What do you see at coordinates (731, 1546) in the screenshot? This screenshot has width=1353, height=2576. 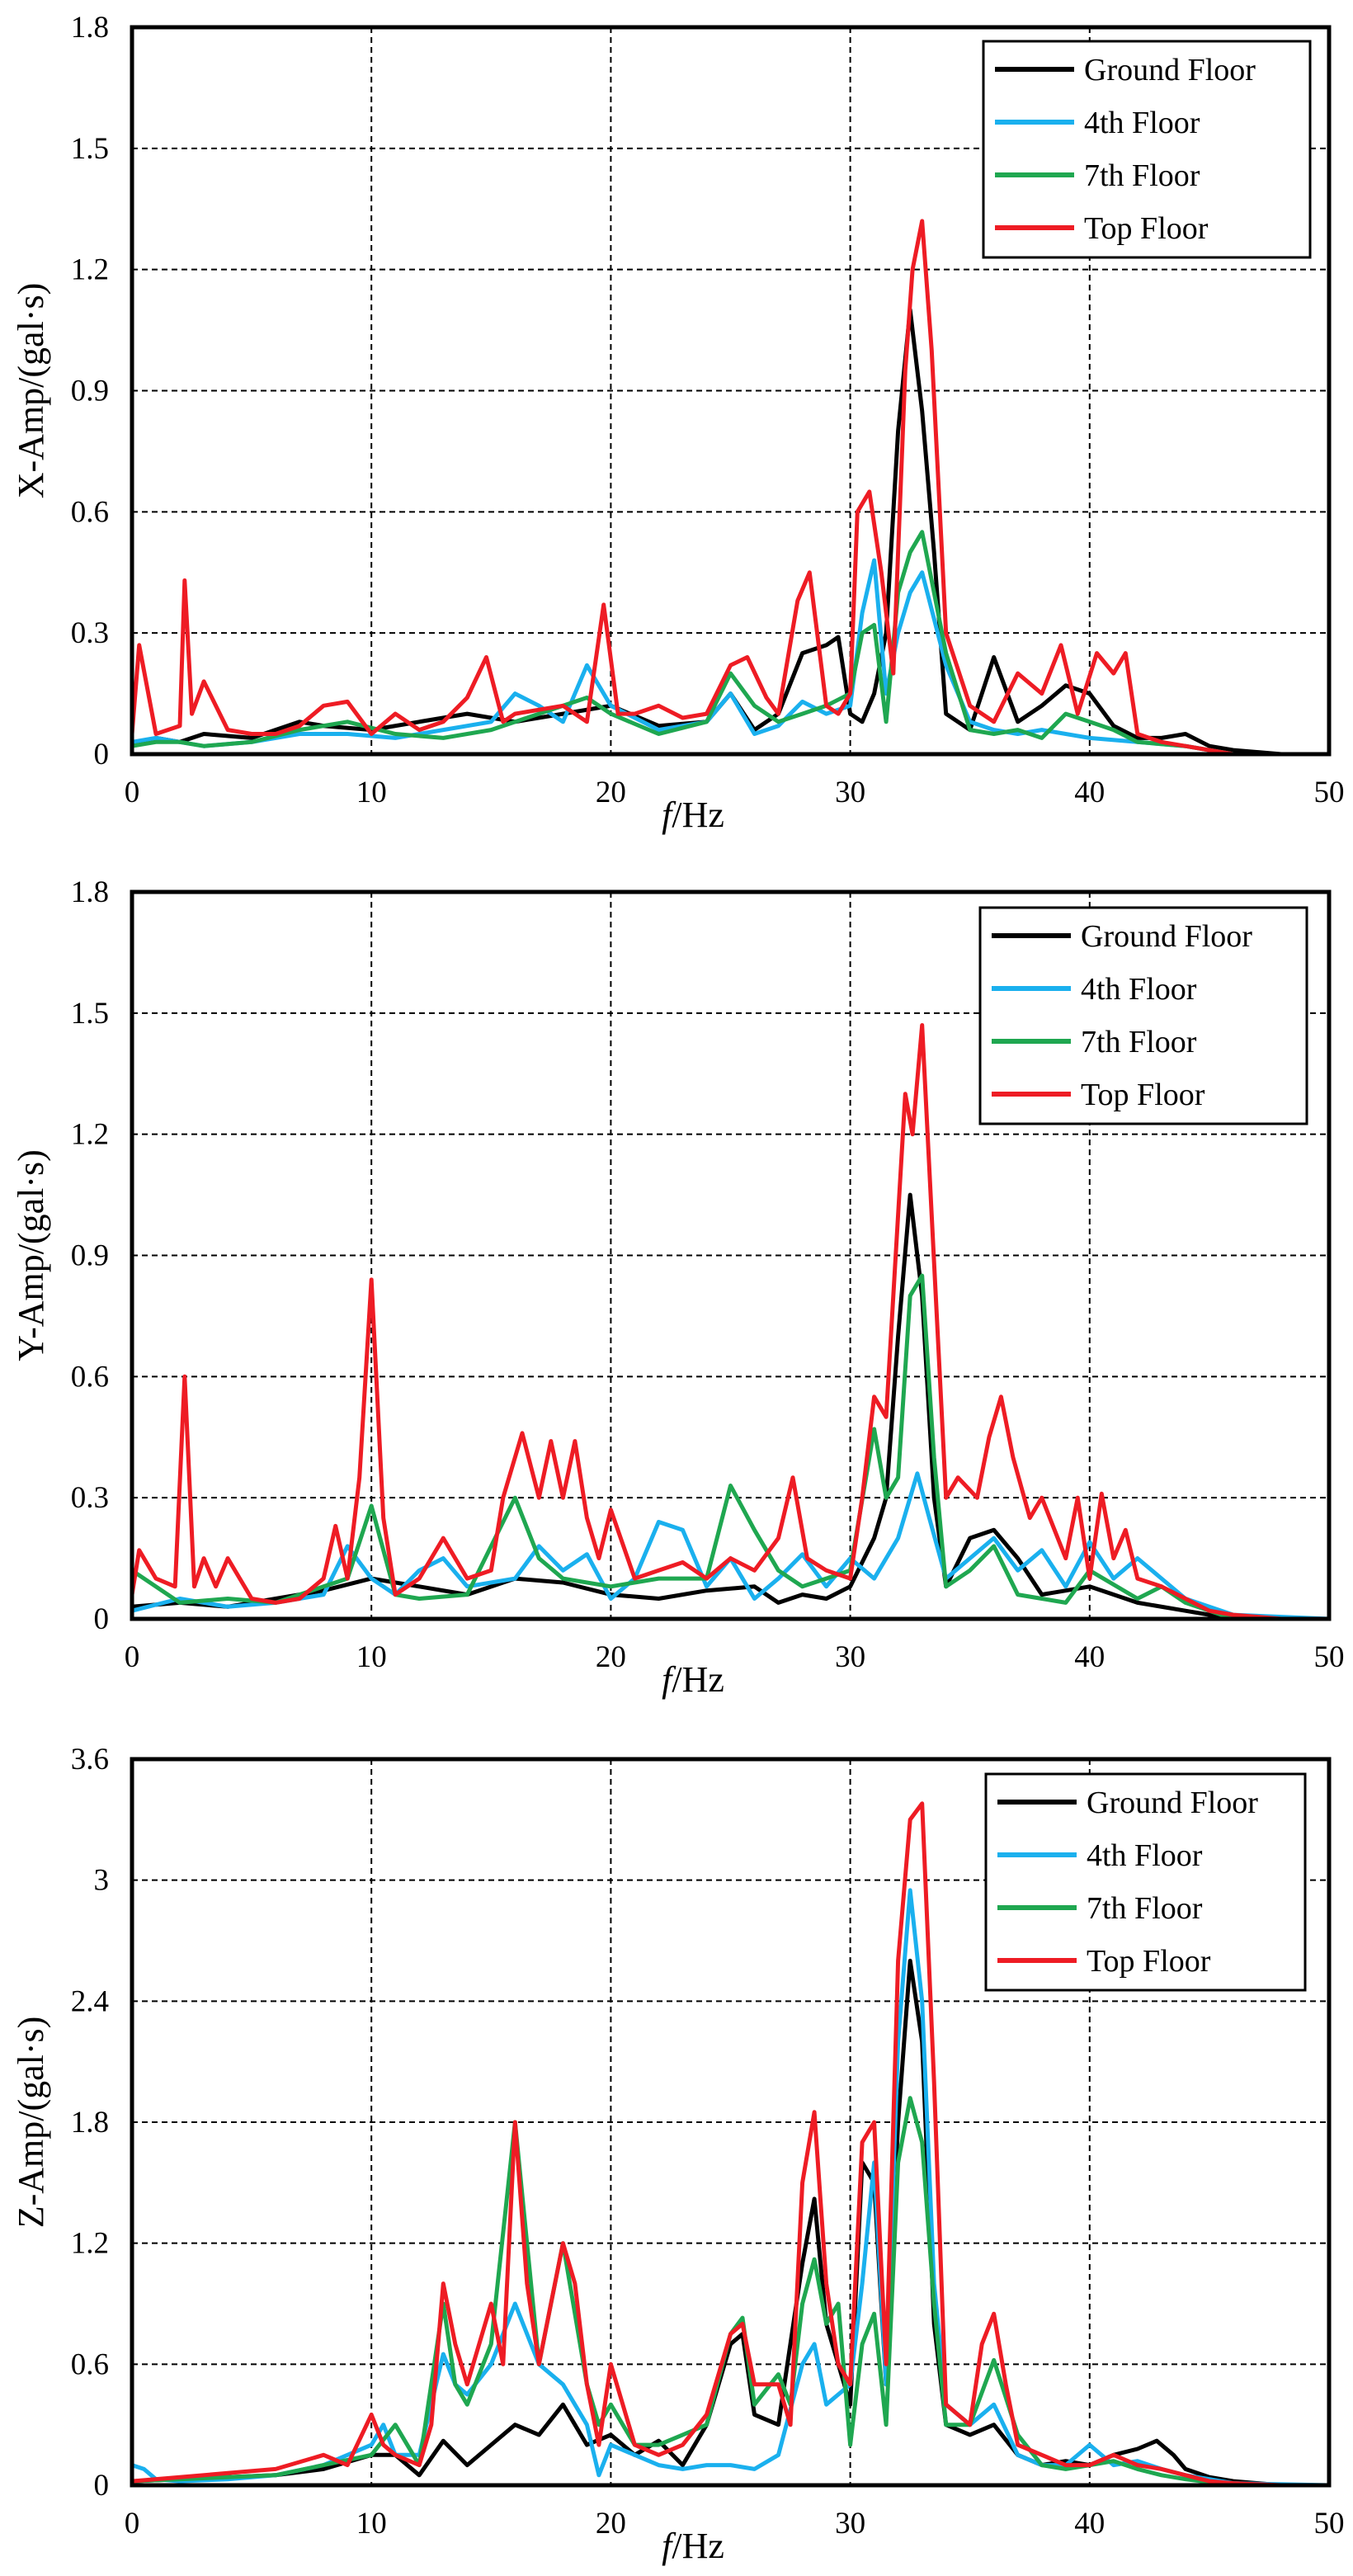 I see `series-line-4th-floor` at bounding box center [731, 1546].